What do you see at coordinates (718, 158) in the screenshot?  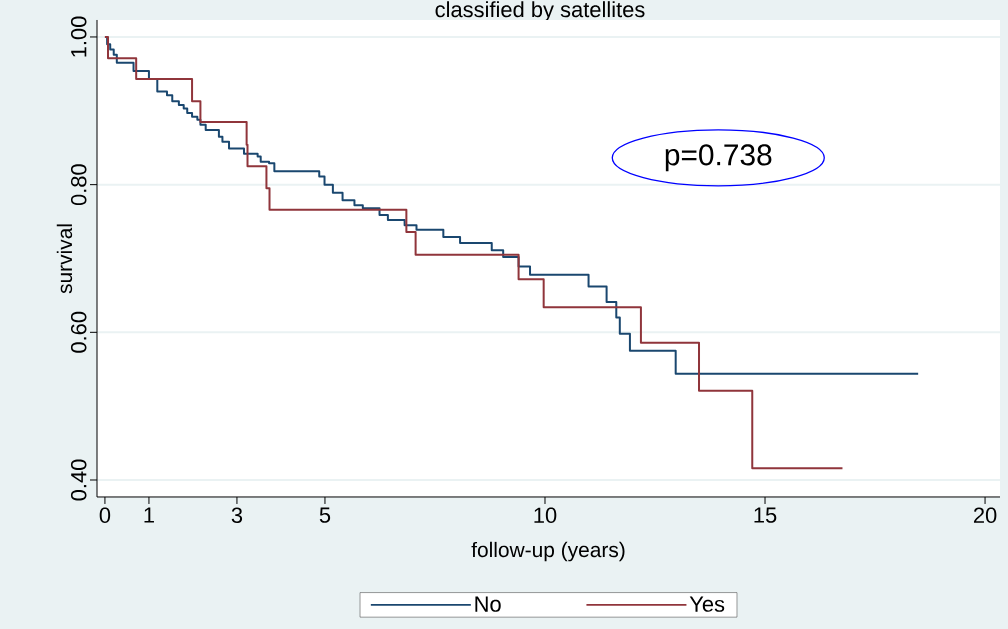 I see `annotation: p=0.738` at bounding box center [718, 158].